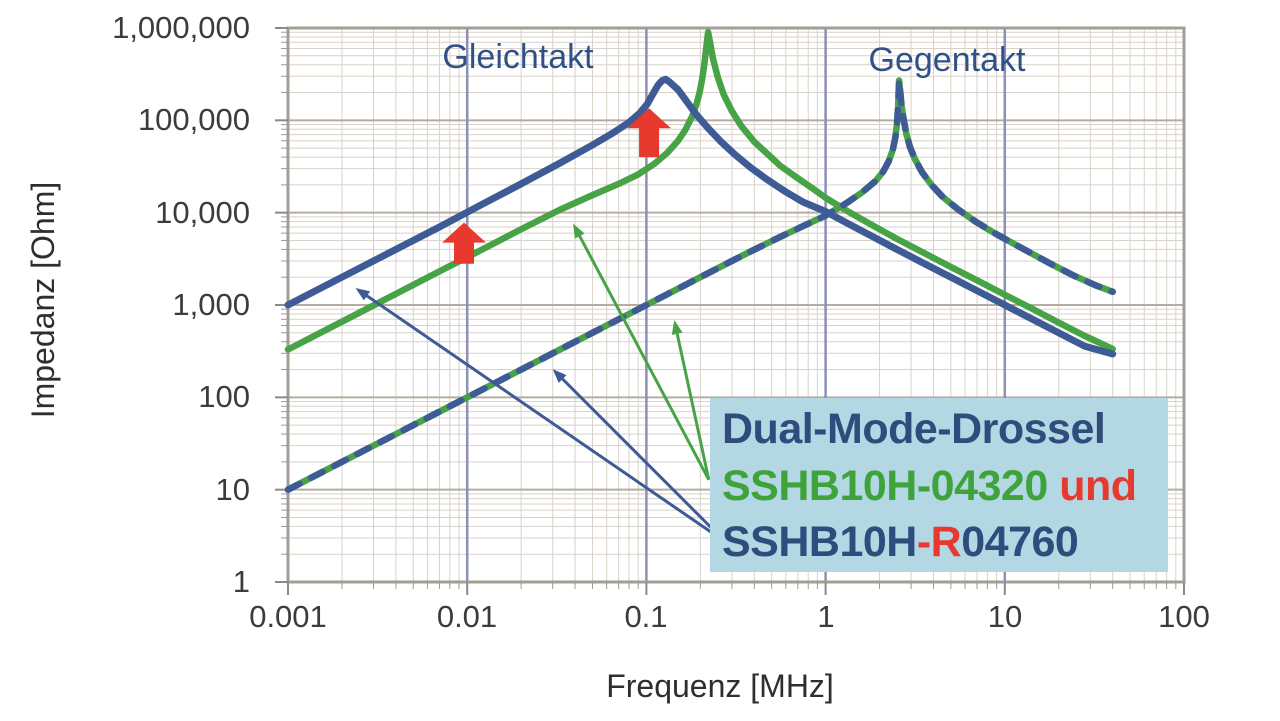 This screenshot has width=1280, height=721. I want to click on legend-model-r04760-suffix: 04760, so click(1020, 542).